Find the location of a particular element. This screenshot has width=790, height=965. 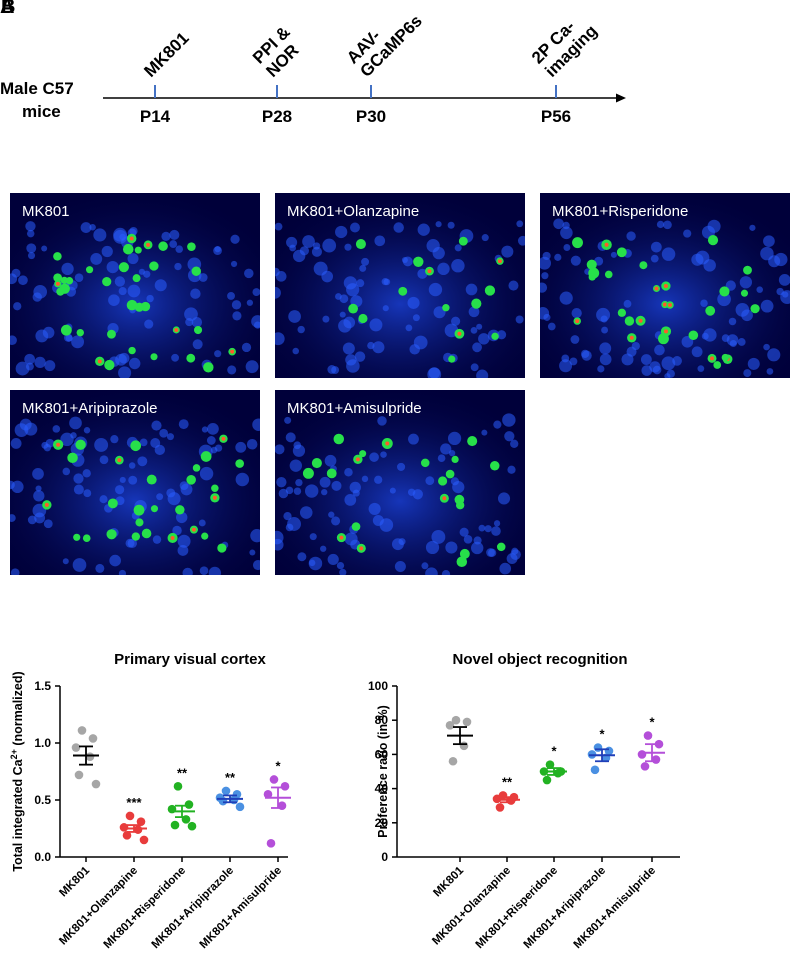

x-tick-label: MK801+Amisulpride is located at coordinates (615, 908).